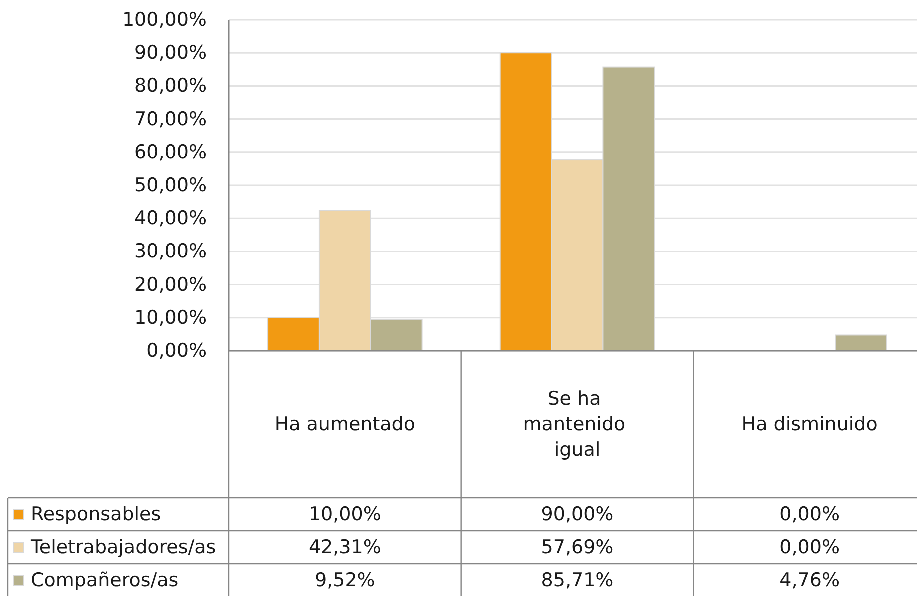  What do you see at coordinates (345, 425) in the screenshot?
I see `x-tick-label: Ha aumentado` at bounding box center [345, 425].